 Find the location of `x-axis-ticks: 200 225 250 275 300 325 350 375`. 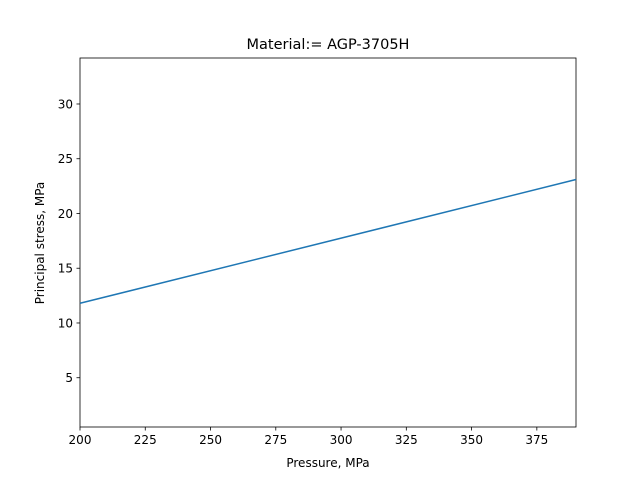

x-axis-ticks: 200 225 250 275 300 325 350 375 is located at coordinates (308, 437).